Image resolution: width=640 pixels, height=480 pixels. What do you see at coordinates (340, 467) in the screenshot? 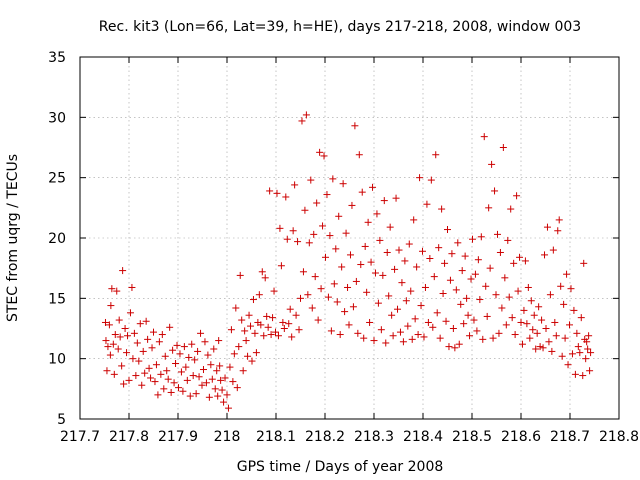
I see `x-axis-label: GPS time / Days of year 2008` at bounding box center [340, 467].